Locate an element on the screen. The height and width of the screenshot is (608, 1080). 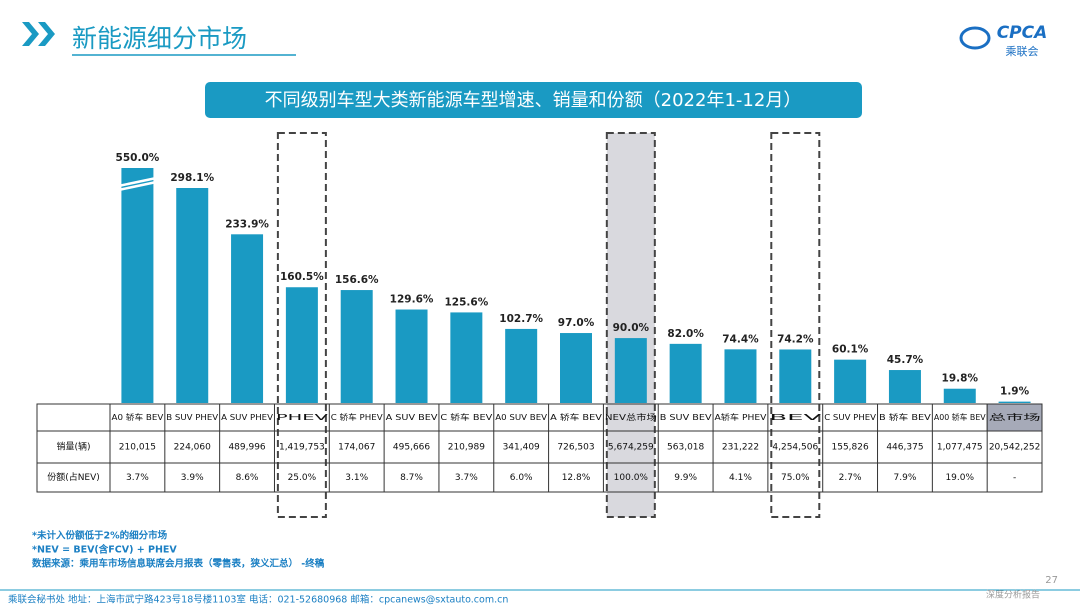
table-cell: 155,826 is located at coordinates (850, 448).